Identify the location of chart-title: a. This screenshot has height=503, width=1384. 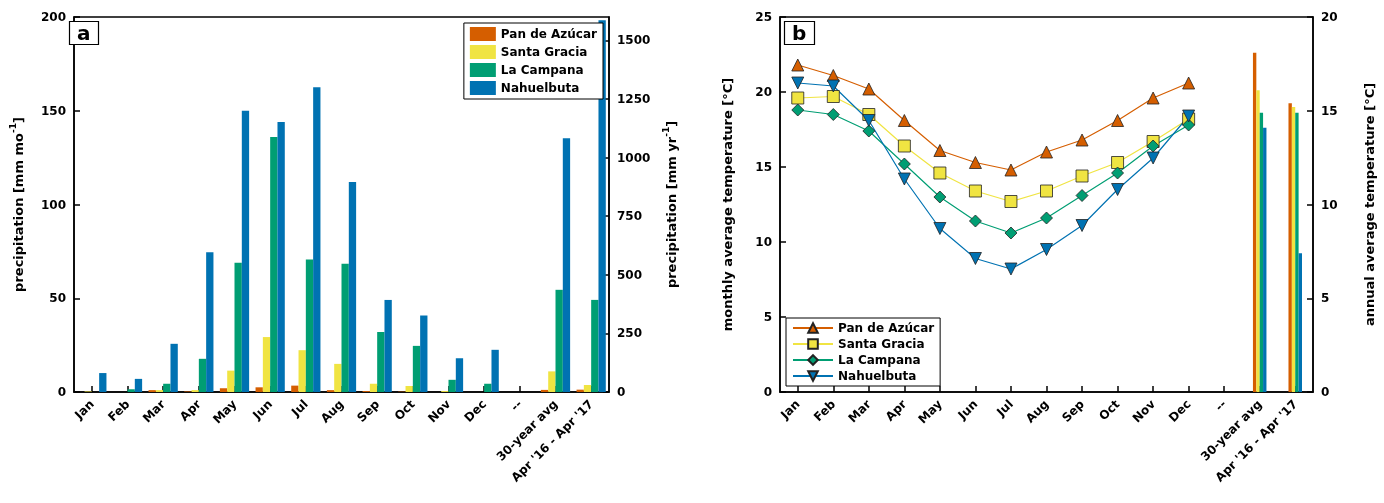
(84, 33).